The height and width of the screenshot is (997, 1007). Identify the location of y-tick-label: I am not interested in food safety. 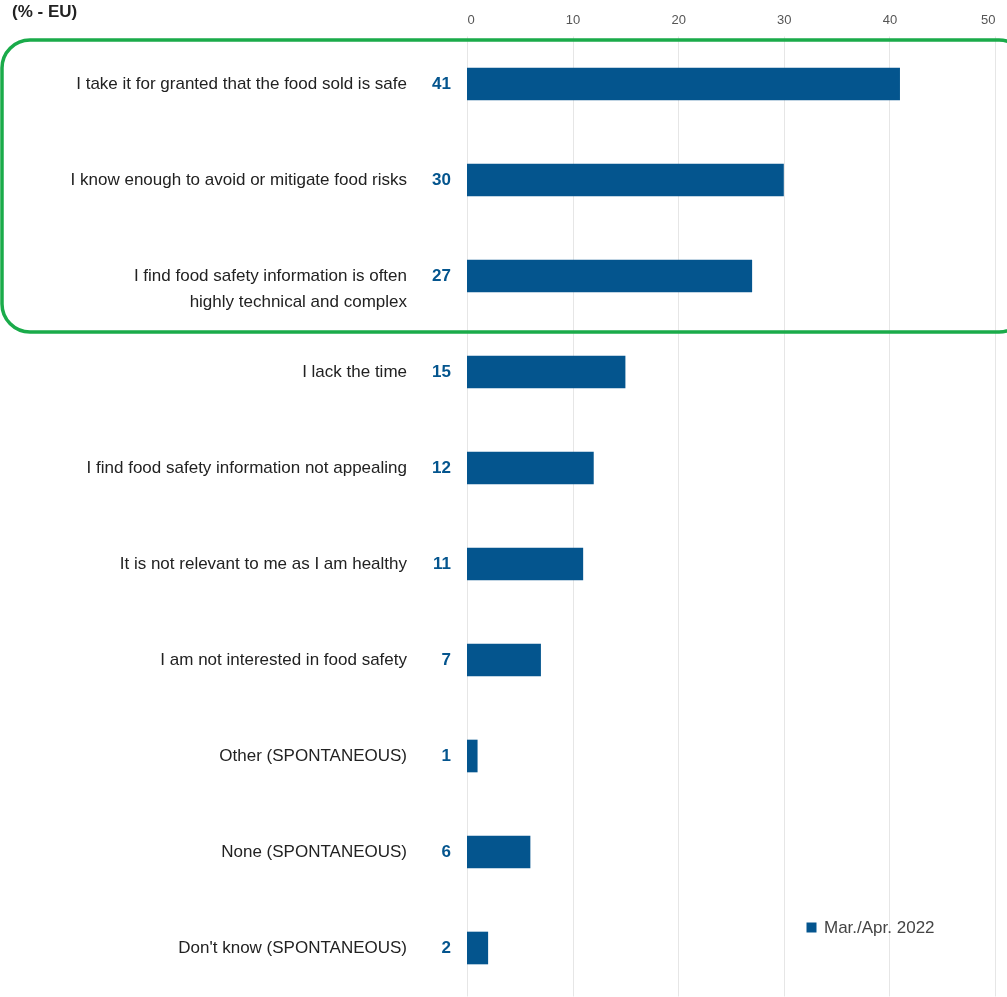
(284, 659).